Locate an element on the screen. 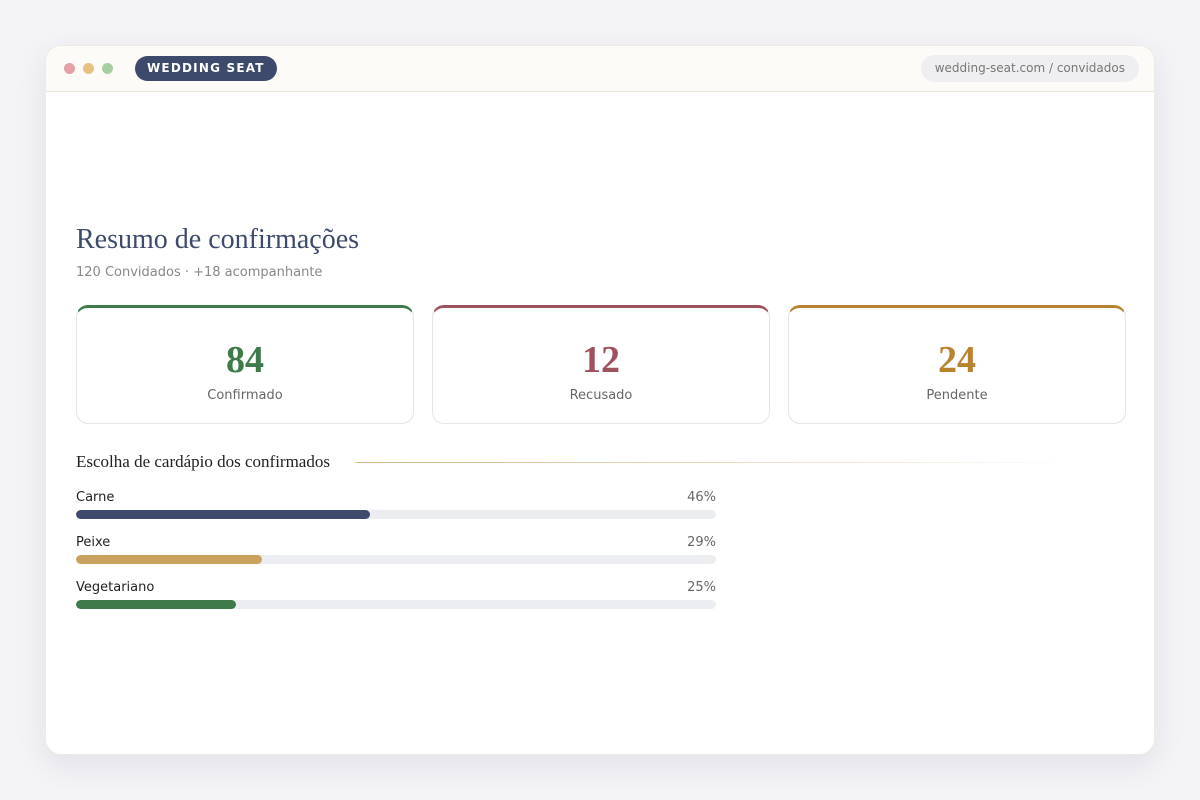  menu-row: Peixe 29% is located at coordinates (396, 555).